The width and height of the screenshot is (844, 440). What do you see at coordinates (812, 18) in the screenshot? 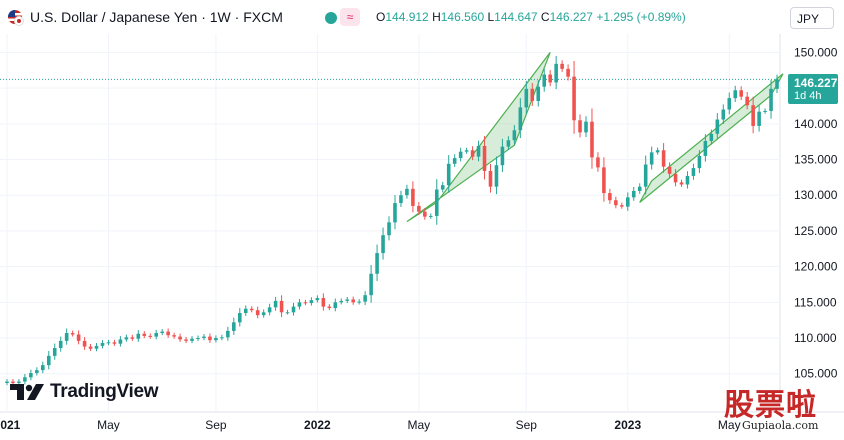
I see `currency-selector: JPY` at bounding box center [812, 18].